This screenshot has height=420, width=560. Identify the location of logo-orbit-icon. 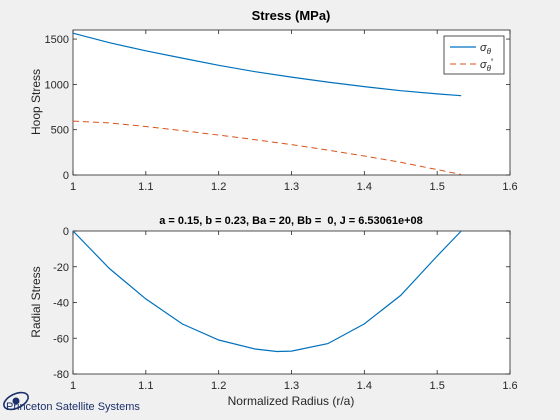
(16, 401).